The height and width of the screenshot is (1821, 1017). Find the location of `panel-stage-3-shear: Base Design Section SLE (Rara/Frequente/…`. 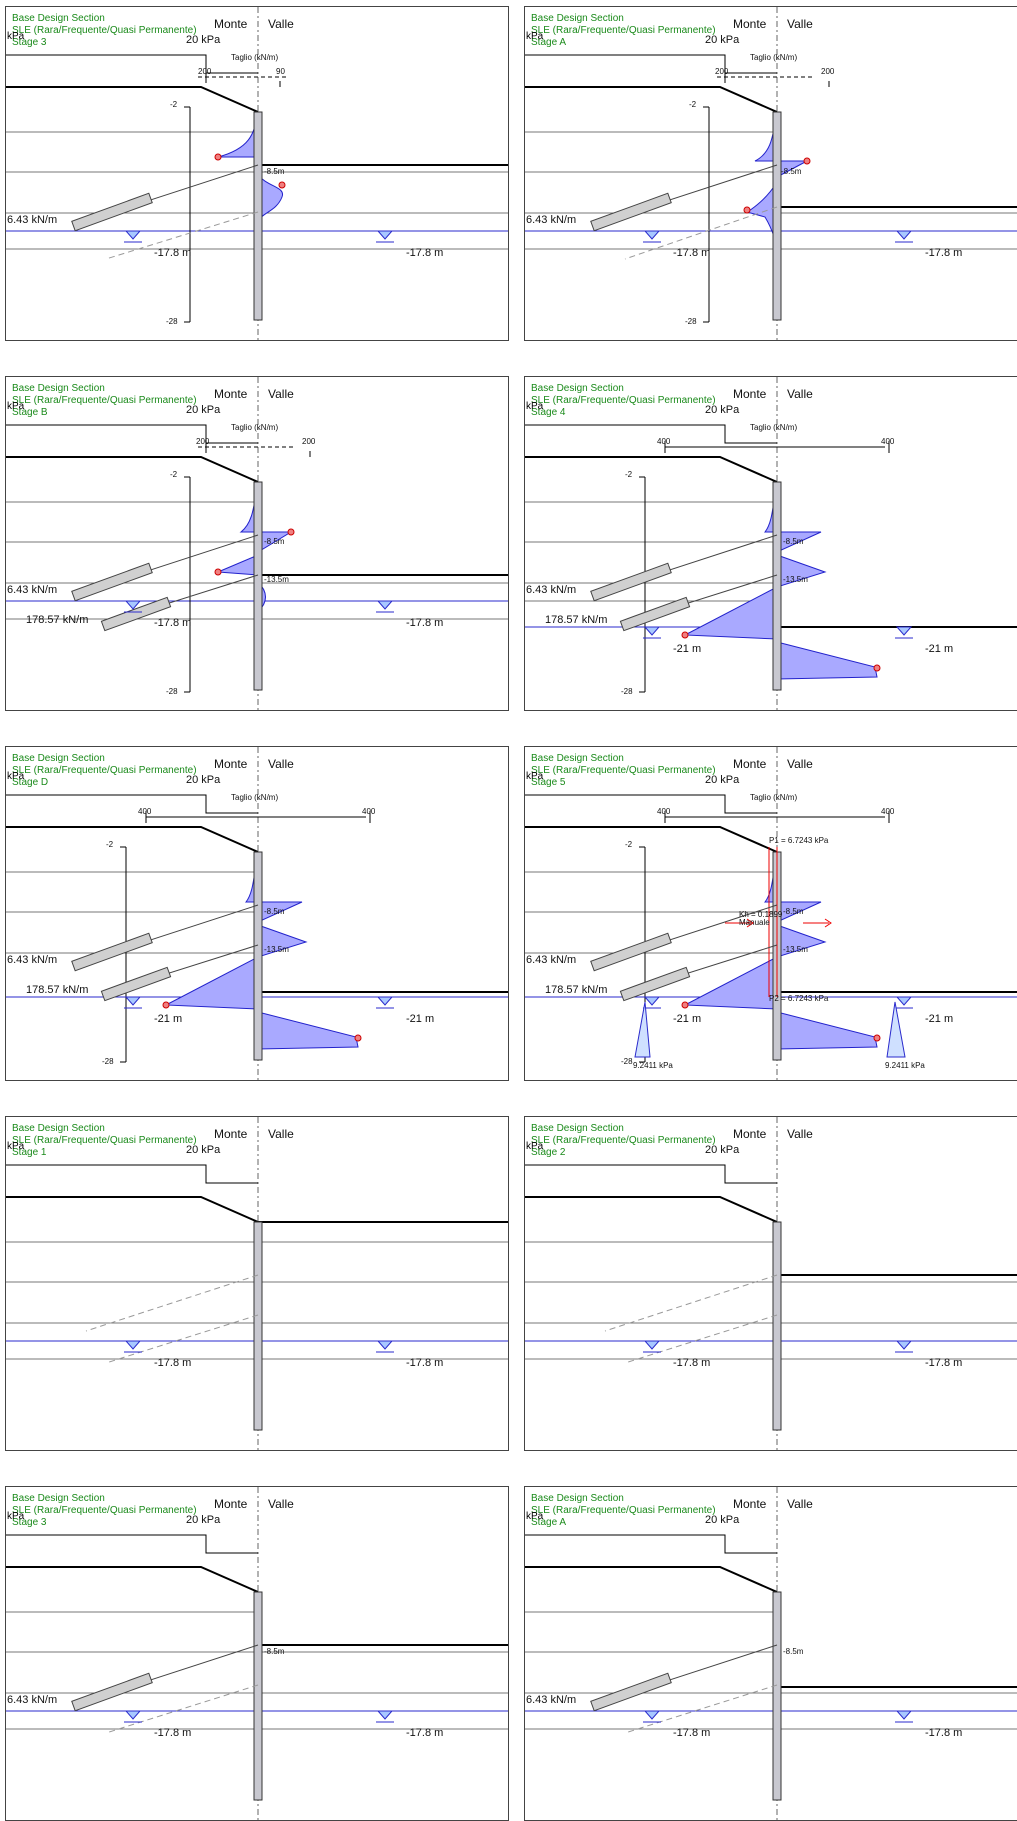

panel-stage-3-shear: Base Design Section SLE (Rara/Frequente/… is located at coordinates (257, 173).